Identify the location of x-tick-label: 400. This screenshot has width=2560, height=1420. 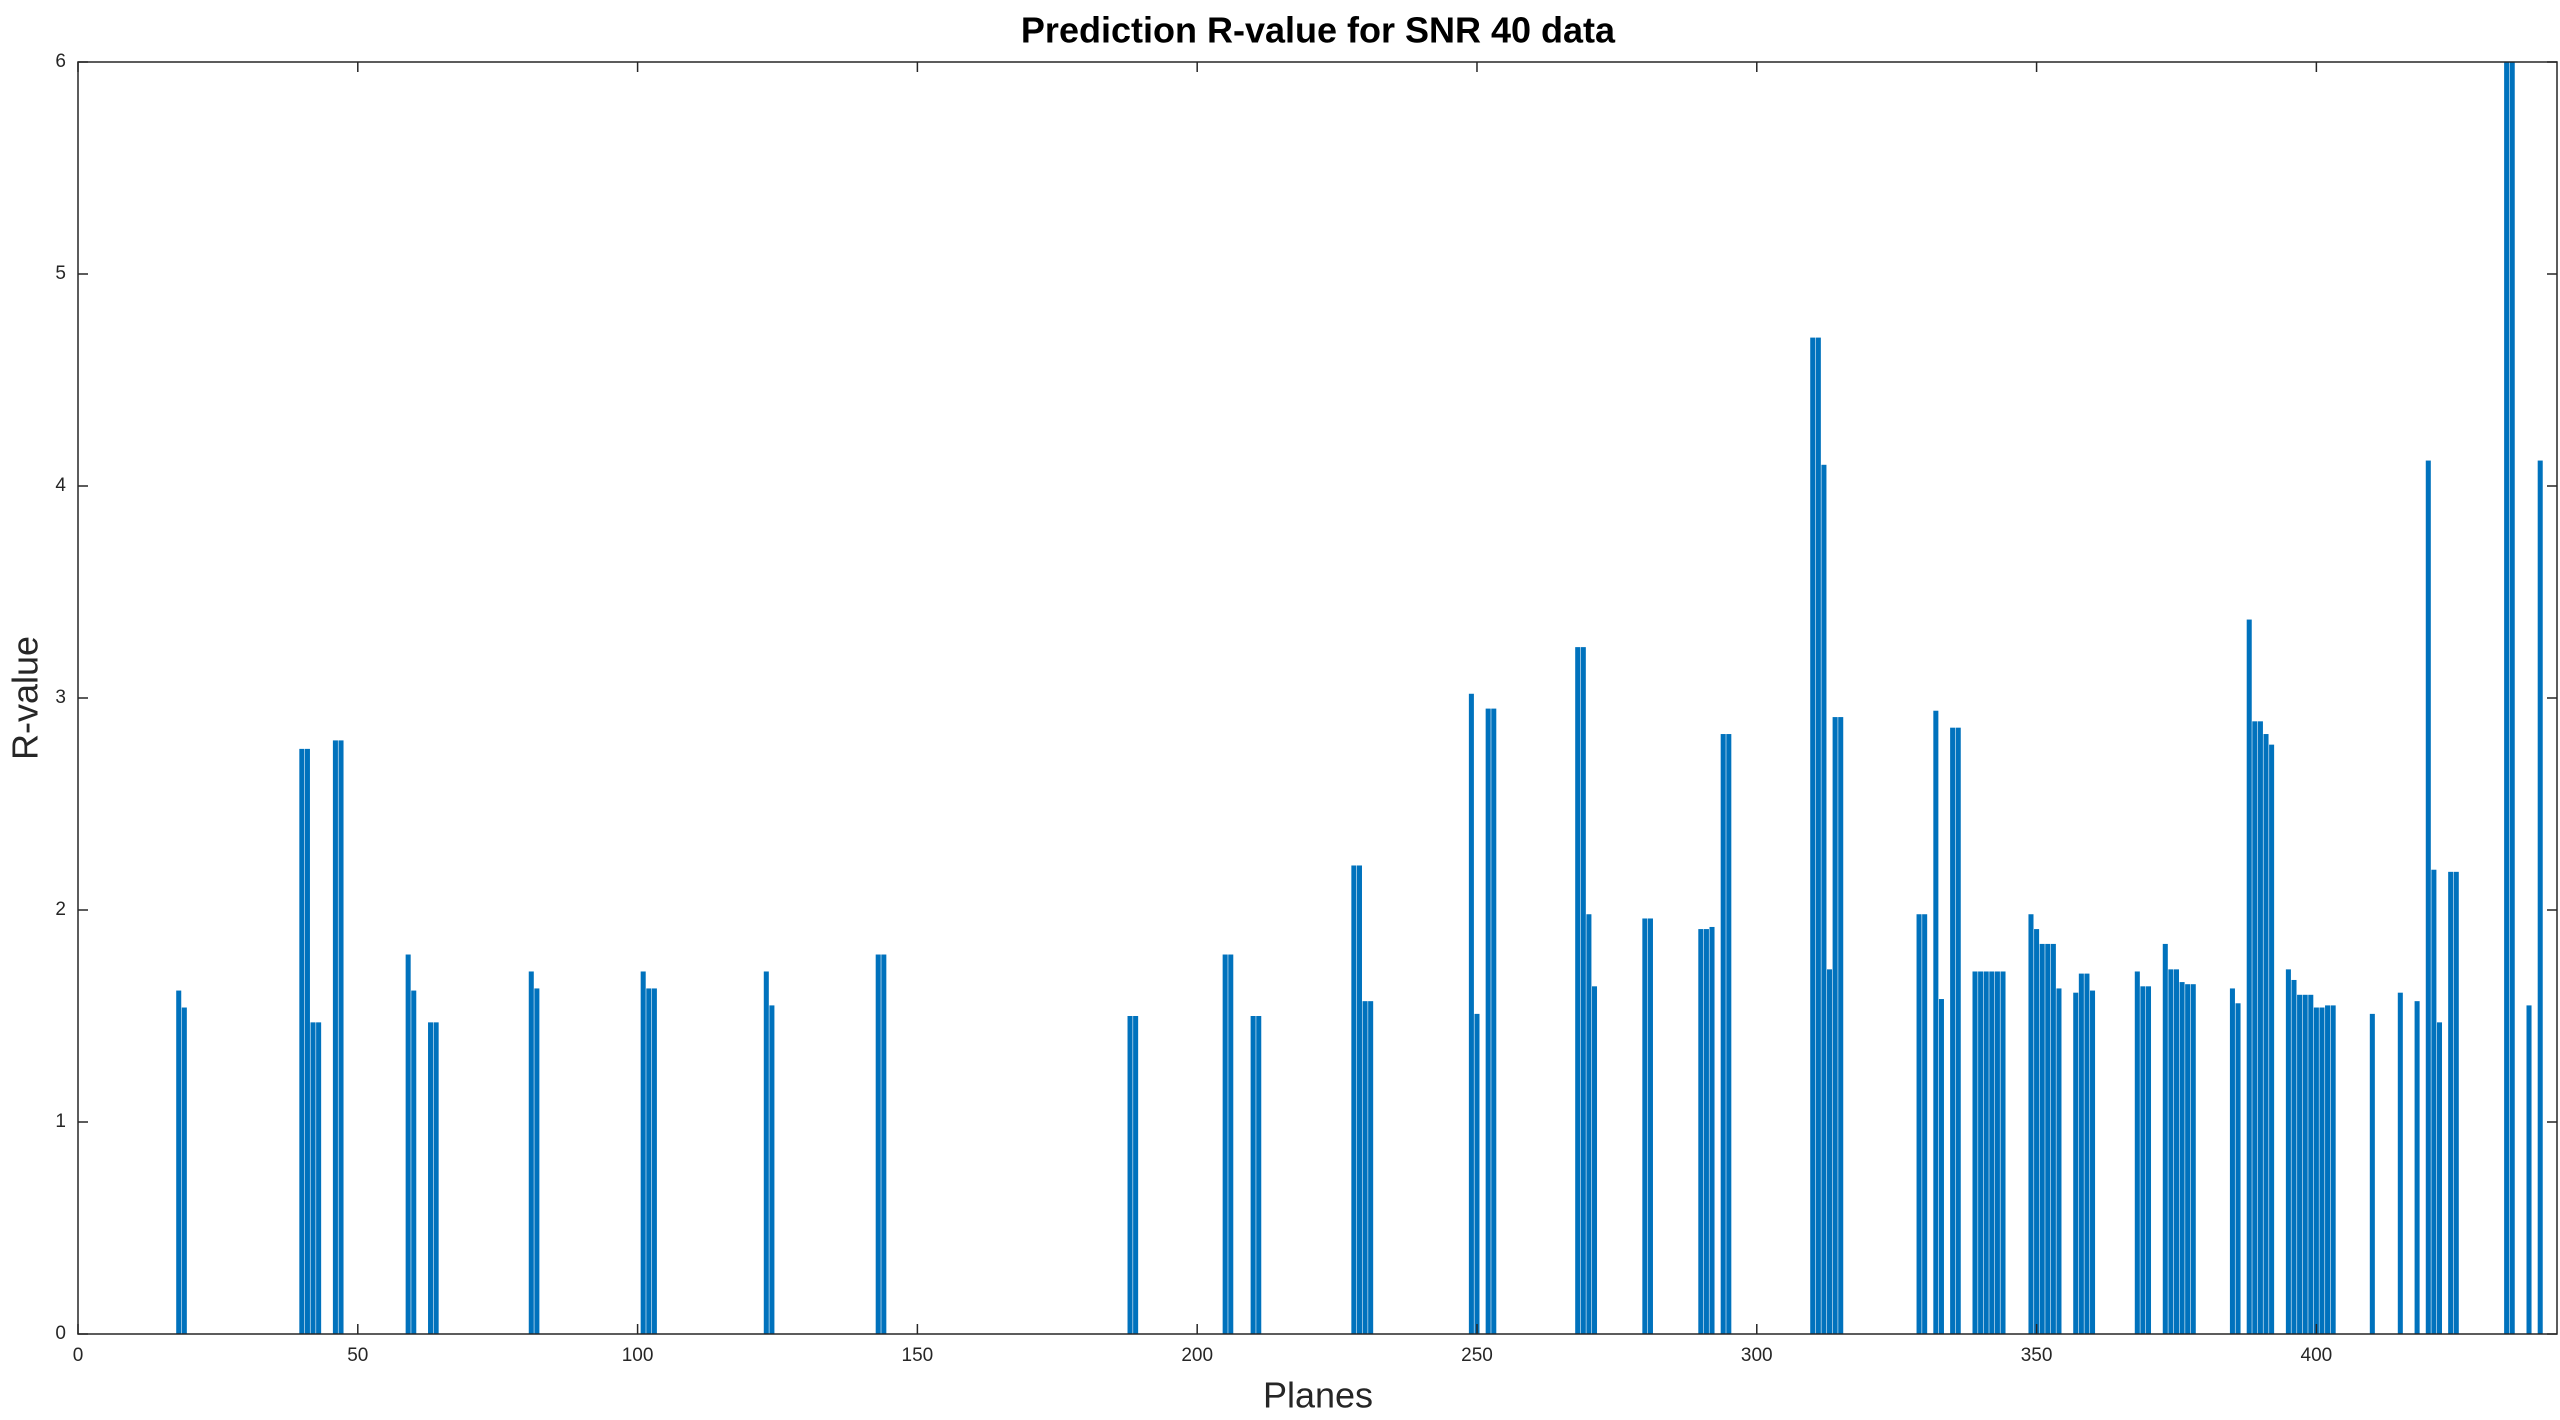
(2317, 1355).